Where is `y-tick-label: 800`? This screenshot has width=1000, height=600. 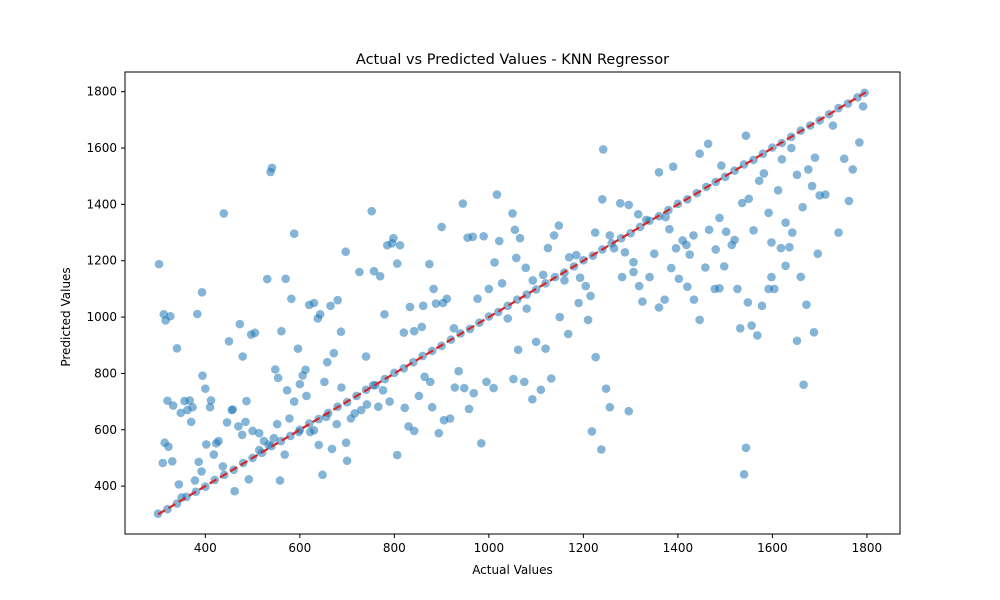 y-tick-label: 800 is located at coordinates (105, 373).